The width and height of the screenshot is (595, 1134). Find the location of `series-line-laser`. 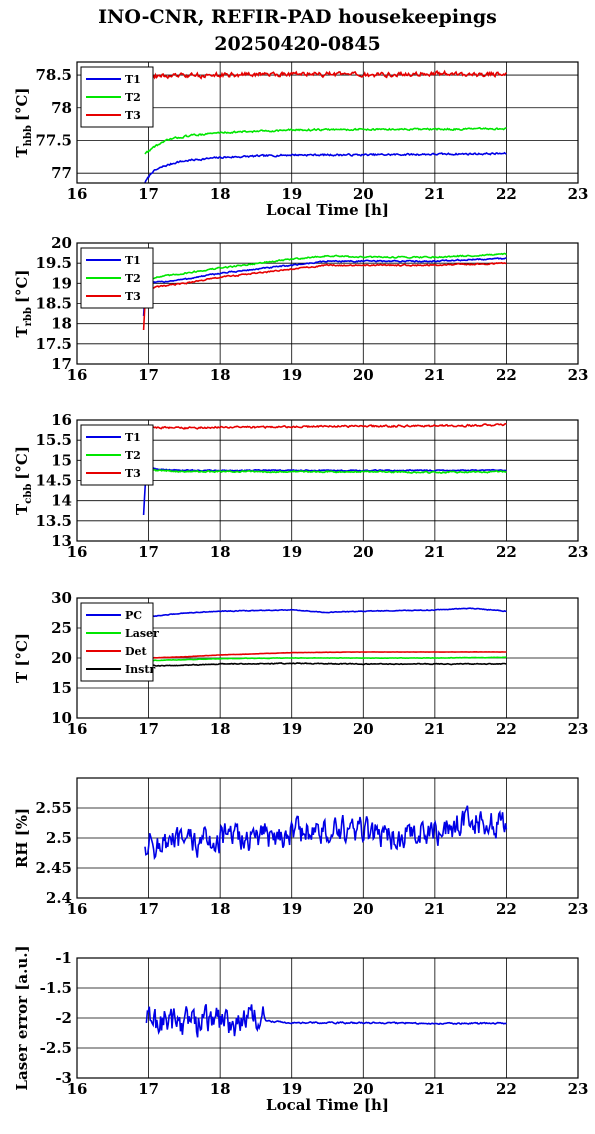

series-line-laser is located at coordinates (327, 659).